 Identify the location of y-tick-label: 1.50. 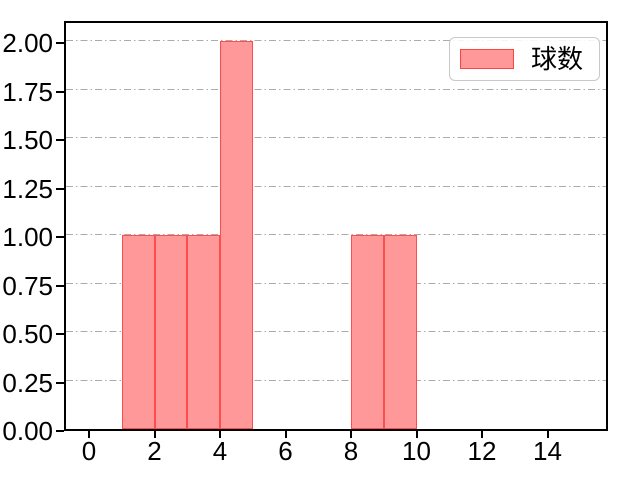
(27, 140).